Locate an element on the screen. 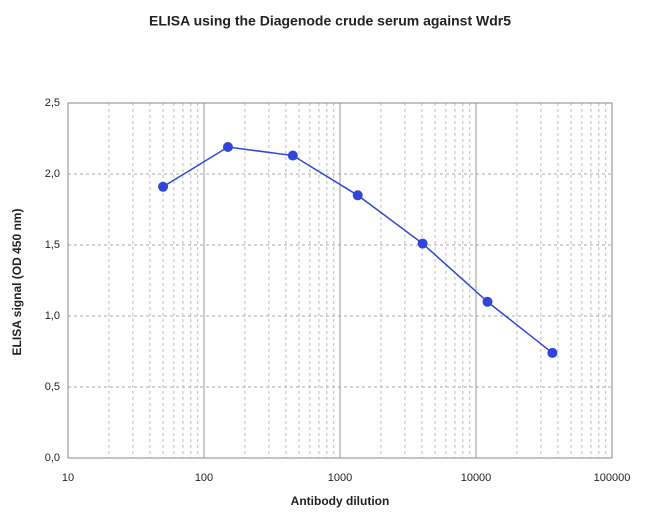  y-tick-label: 0,0 is located at coordinates (52, 458).